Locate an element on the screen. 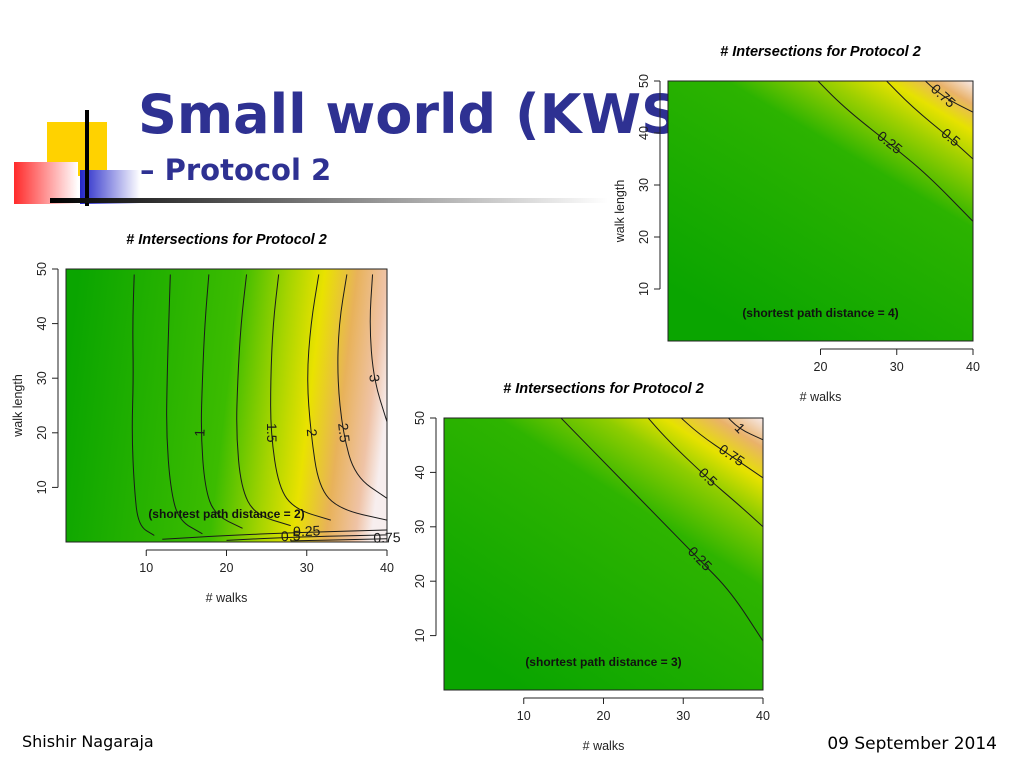 This screenshot has width=1024, height=768. contour-label: 2.5 is located at coordinates (344, 432).